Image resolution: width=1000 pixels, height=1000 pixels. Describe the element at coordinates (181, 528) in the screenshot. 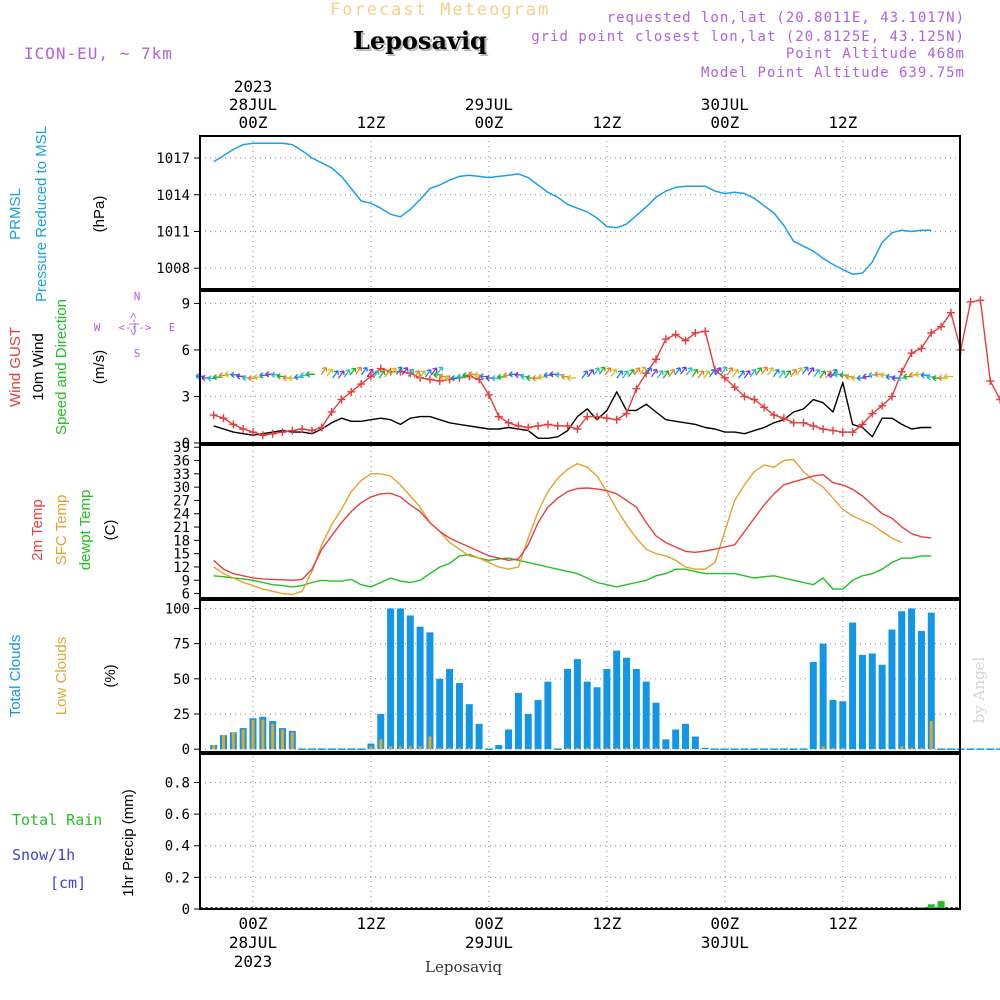

I see `temp-y-tick-label: 21` at that location.